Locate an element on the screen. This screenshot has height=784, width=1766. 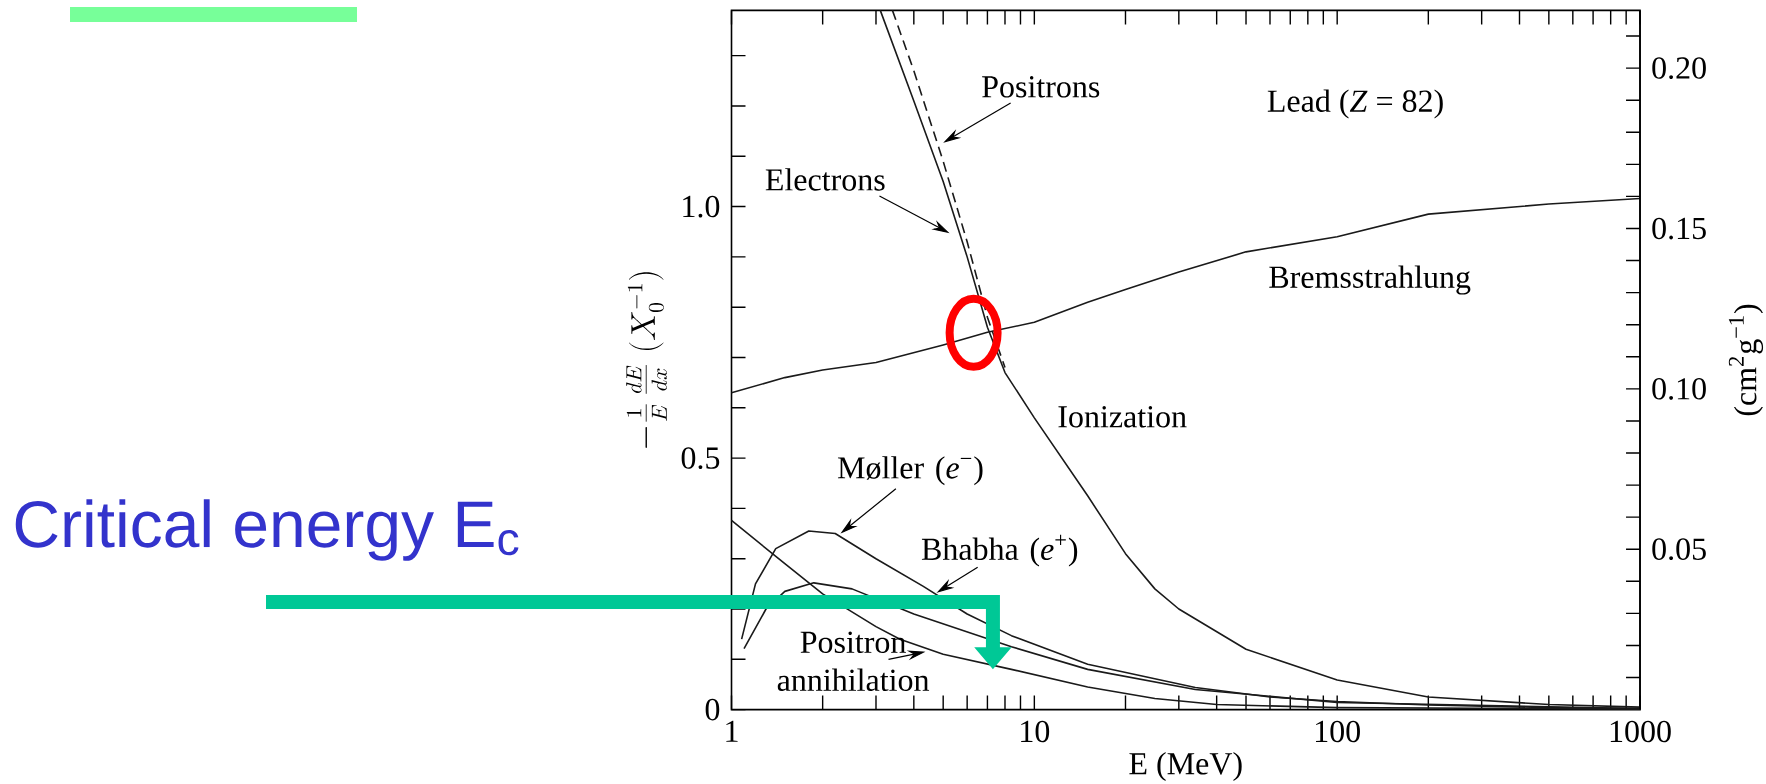
y-axis-title: $-\frac{1}{E}\,\frac{dE}{dx}\;(X_0^{-1})$ is located at coordinates (646, 360).